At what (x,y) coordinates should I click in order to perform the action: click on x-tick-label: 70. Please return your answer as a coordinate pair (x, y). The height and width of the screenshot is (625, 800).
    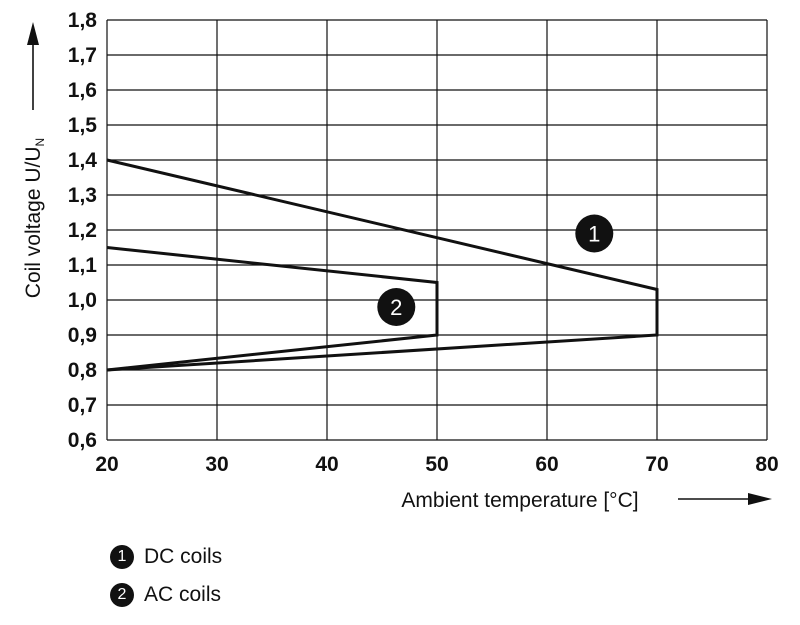
    Looking at the image, I should click on (656, 464).